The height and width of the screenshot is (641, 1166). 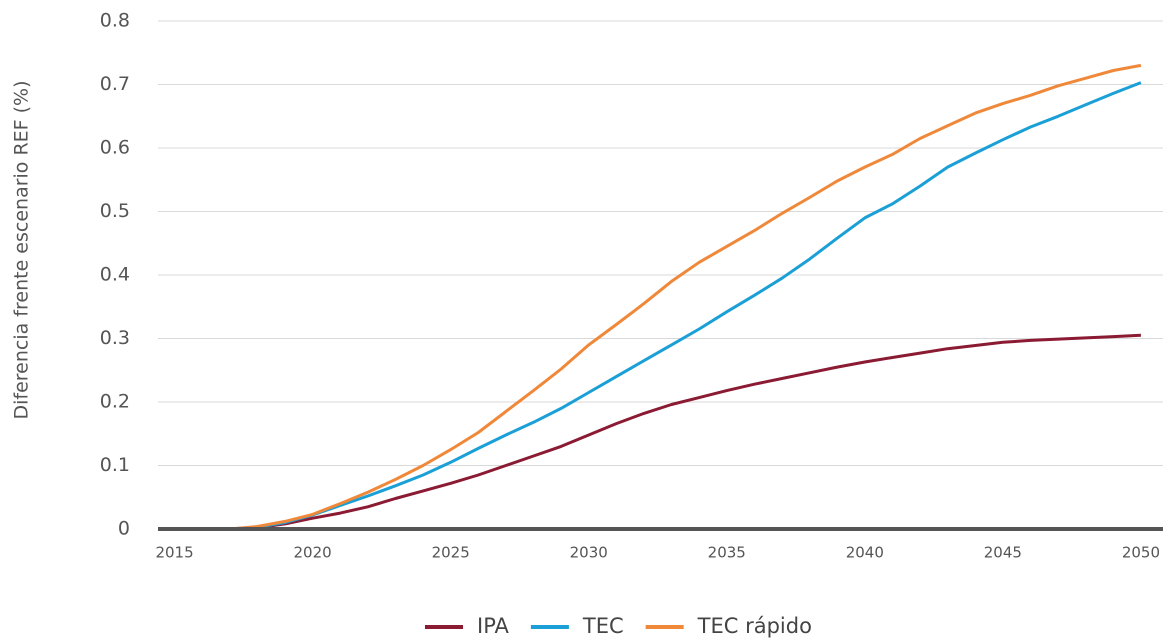 What do you see at coordinates (727, 553) in the screenshot?
I see `x-tick-label: 2035` at bounding box center [727, 553].